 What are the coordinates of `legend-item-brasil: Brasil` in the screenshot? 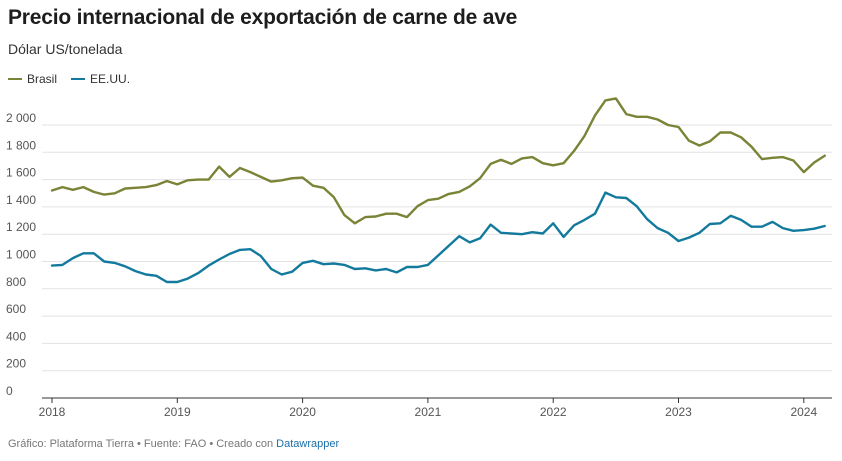 It's located at (32, 79).